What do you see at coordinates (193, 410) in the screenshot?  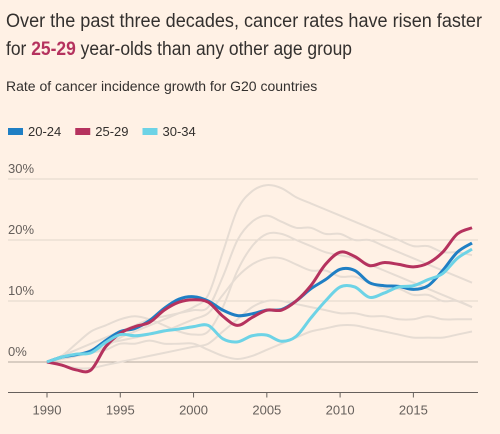 I see `x-tick-label: 2000` at bounding box center [193, 410].